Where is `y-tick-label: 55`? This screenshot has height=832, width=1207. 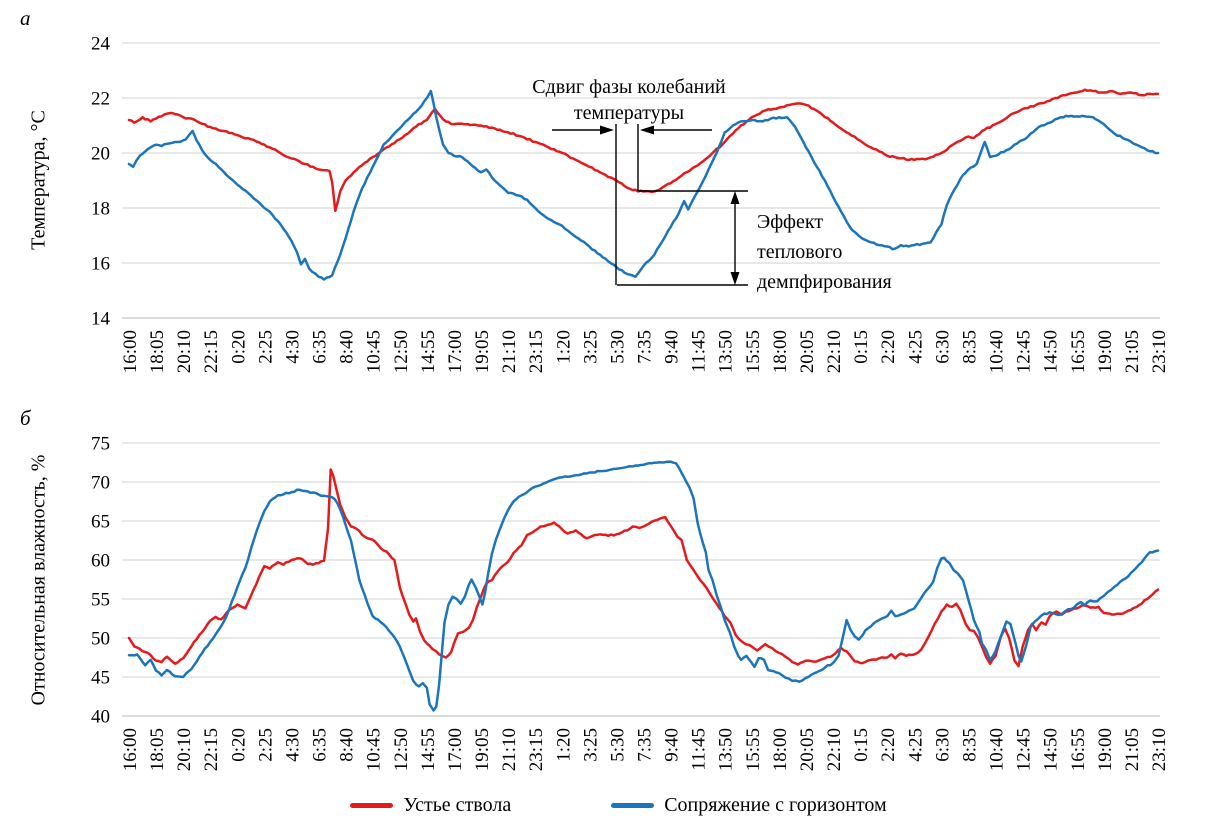 y-tick-label: 55 is located at coordinates (100, 600).